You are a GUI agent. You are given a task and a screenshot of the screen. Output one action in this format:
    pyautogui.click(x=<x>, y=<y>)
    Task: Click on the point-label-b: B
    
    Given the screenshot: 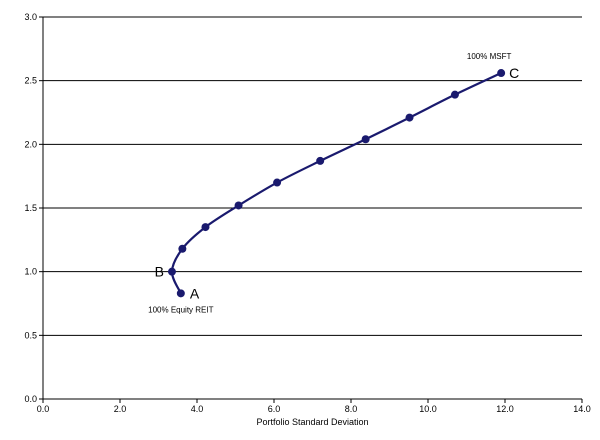 What is the action you would take?
    pyautogui.click(x=159, y=272)
    